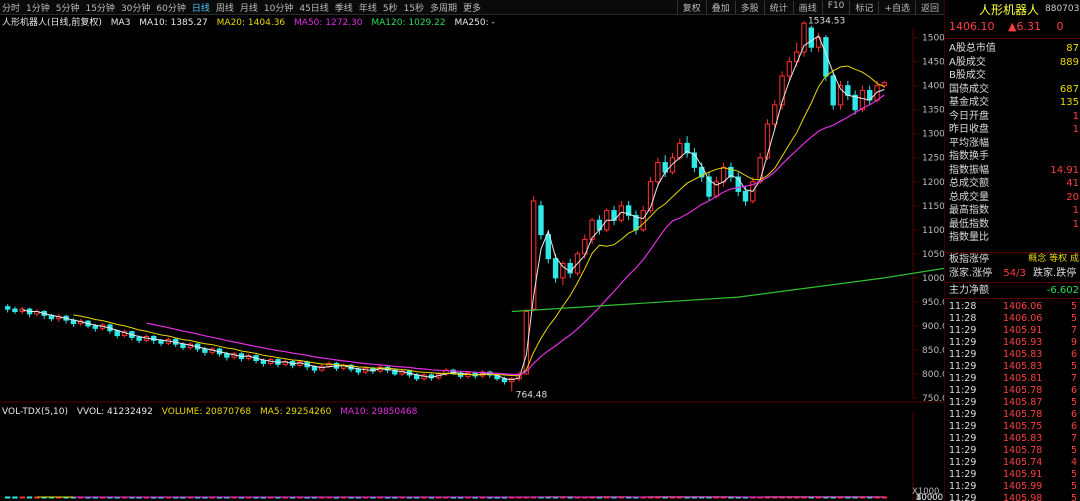 Image resolution: width=1080 pixels, height=501 pixels. I want to click on period-tab: 更多, so click(472, 9).